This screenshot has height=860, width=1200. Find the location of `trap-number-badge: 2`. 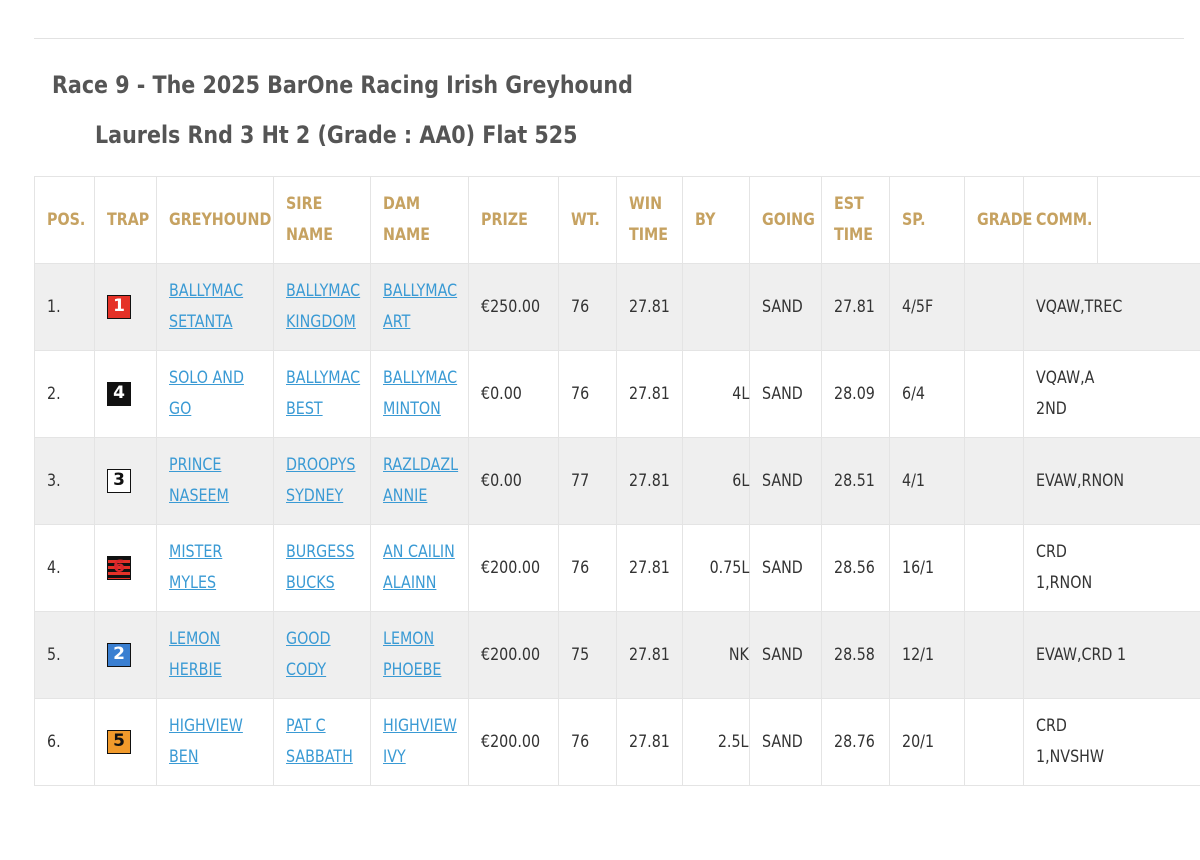

trap-number-badge: 2 is located at coordinates (119, 654).